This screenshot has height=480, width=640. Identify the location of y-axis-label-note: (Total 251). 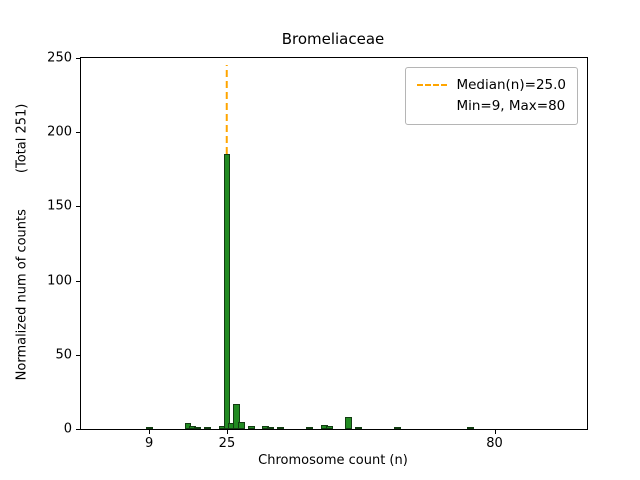
(22, 138).